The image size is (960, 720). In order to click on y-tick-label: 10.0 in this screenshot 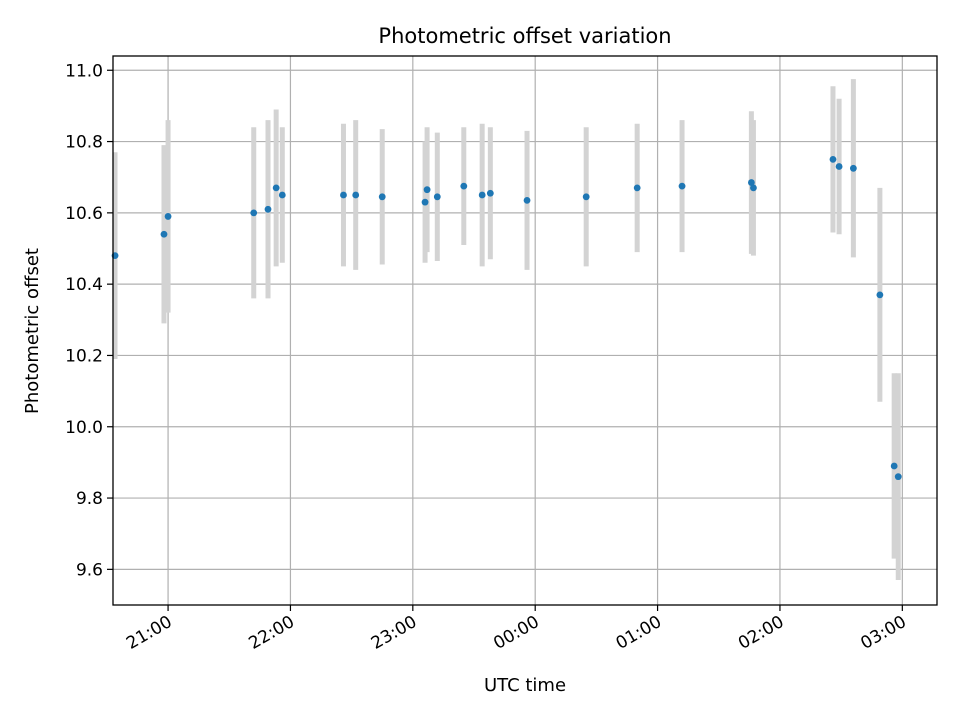, I will do `click(84, 428)`.